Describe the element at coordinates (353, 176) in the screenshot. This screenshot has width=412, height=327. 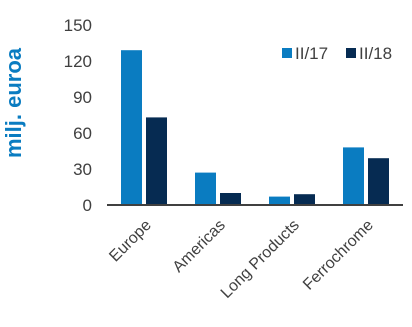
I see `bar-ii-17-ferrochrome` at that location.